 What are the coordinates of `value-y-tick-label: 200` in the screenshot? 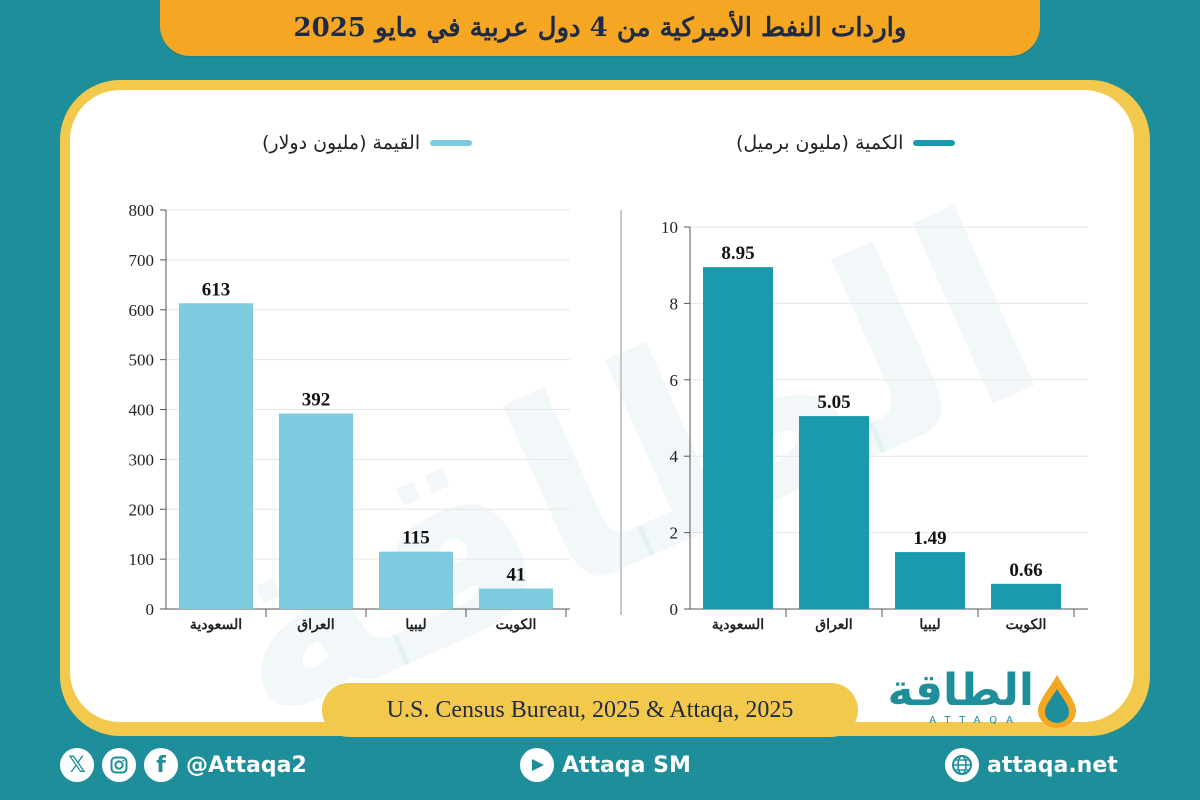 It's located at (142, 509).